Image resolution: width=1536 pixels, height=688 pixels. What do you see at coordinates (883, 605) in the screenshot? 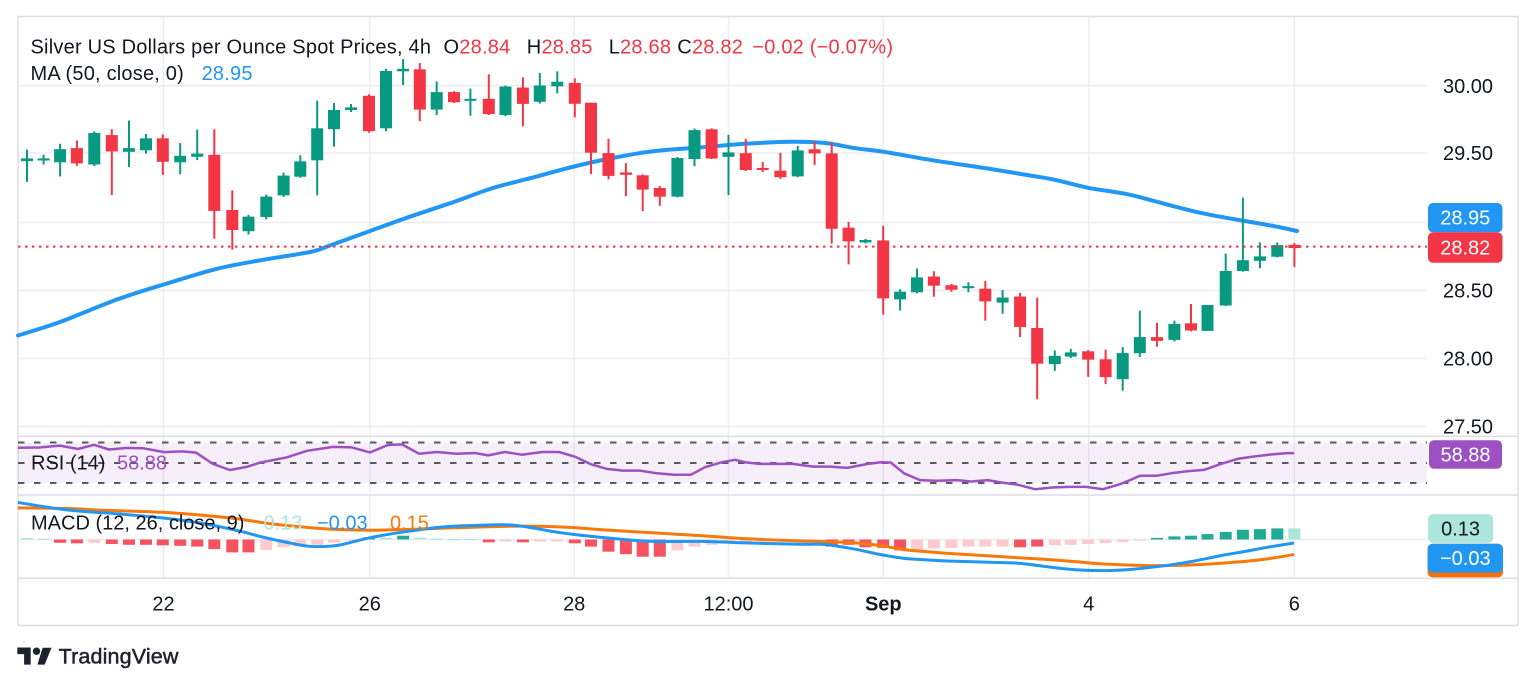
I see `svg-text: Sep` at bounding box center [883, 605].